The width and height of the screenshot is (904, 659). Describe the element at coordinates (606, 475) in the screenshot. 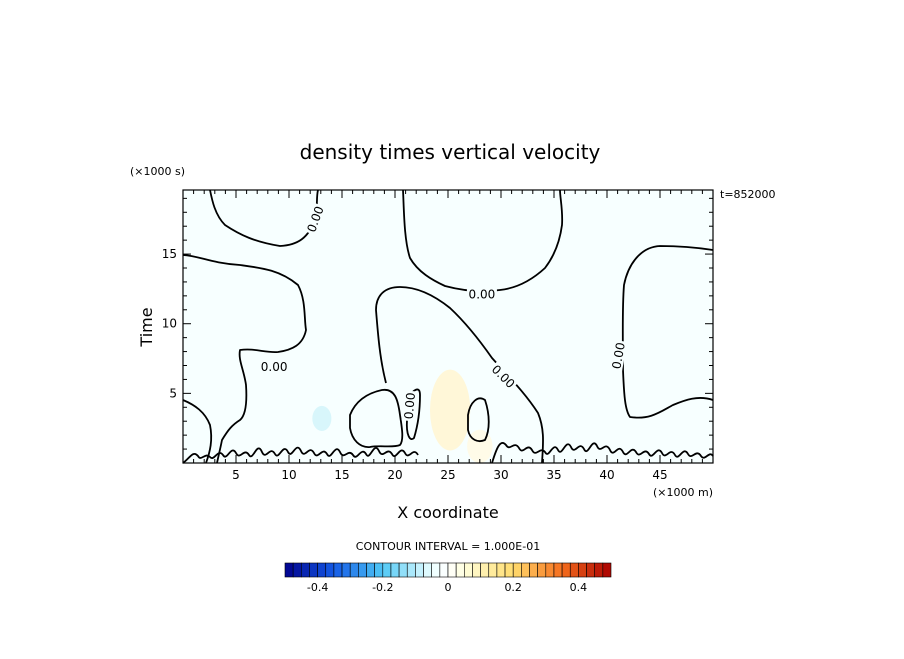

I see `x-tick-label: 40` at that location.